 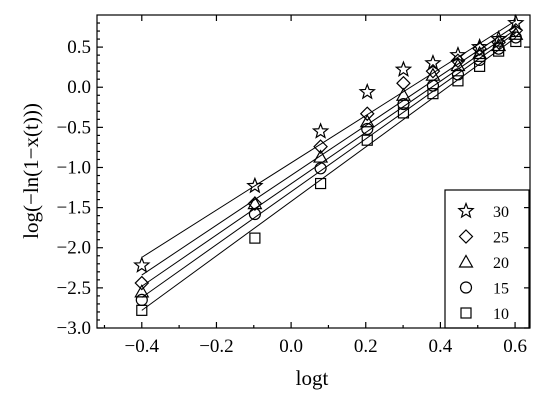 What do you see at coordinates (441, 346) in the screenshot?
I see `x-tick-label: 0.4` at bounding box center [441, 346].